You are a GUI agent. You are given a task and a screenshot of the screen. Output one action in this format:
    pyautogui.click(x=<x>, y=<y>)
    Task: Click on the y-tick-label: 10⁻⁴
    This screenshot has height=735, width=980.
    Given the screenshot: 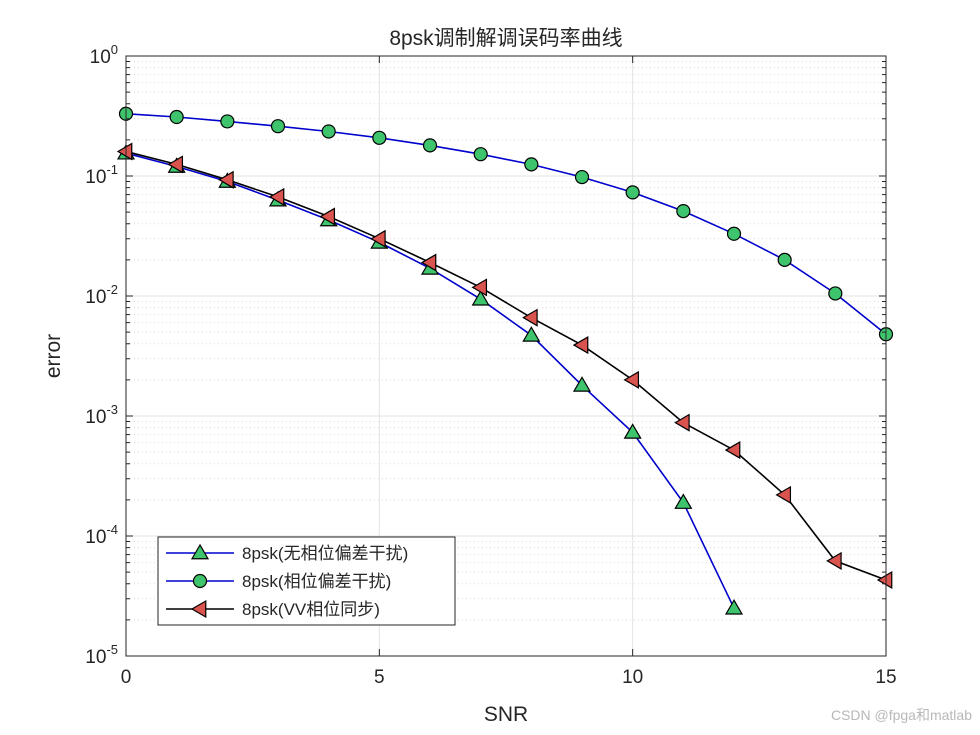 What is the action you would take?
    pyautogui.click(x=101, y=535)
    